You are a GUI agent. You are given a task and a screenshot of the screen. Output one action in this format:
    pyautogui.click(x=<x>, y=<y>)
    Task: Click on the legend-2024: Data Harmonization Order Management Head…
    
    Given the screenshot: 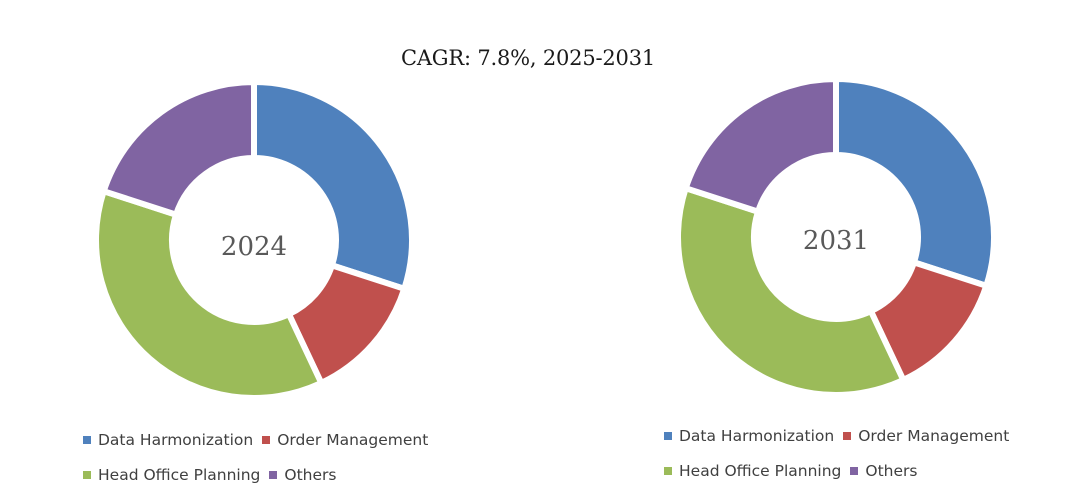 What is the action you would take?
    pyautogui.click(x=273, y=464)
    